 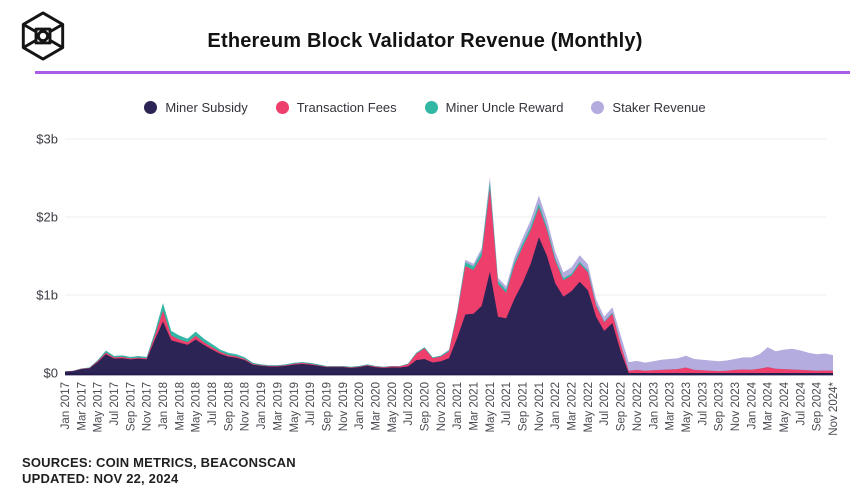 What do you see at coordinates (346, 107) in the screenshot?
I see `legend-label: Transaction Fees` at bounding box center [346, 107].